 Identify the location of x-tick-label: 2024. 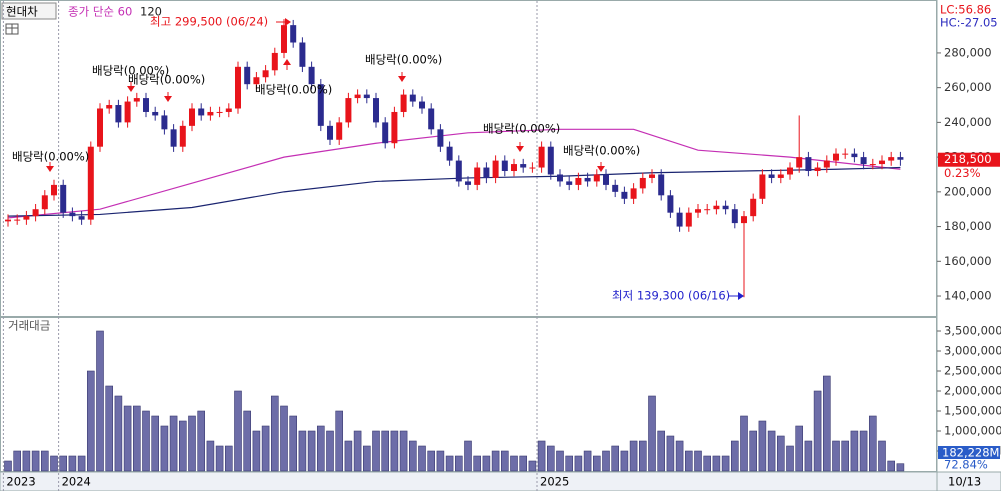
(76, 482).